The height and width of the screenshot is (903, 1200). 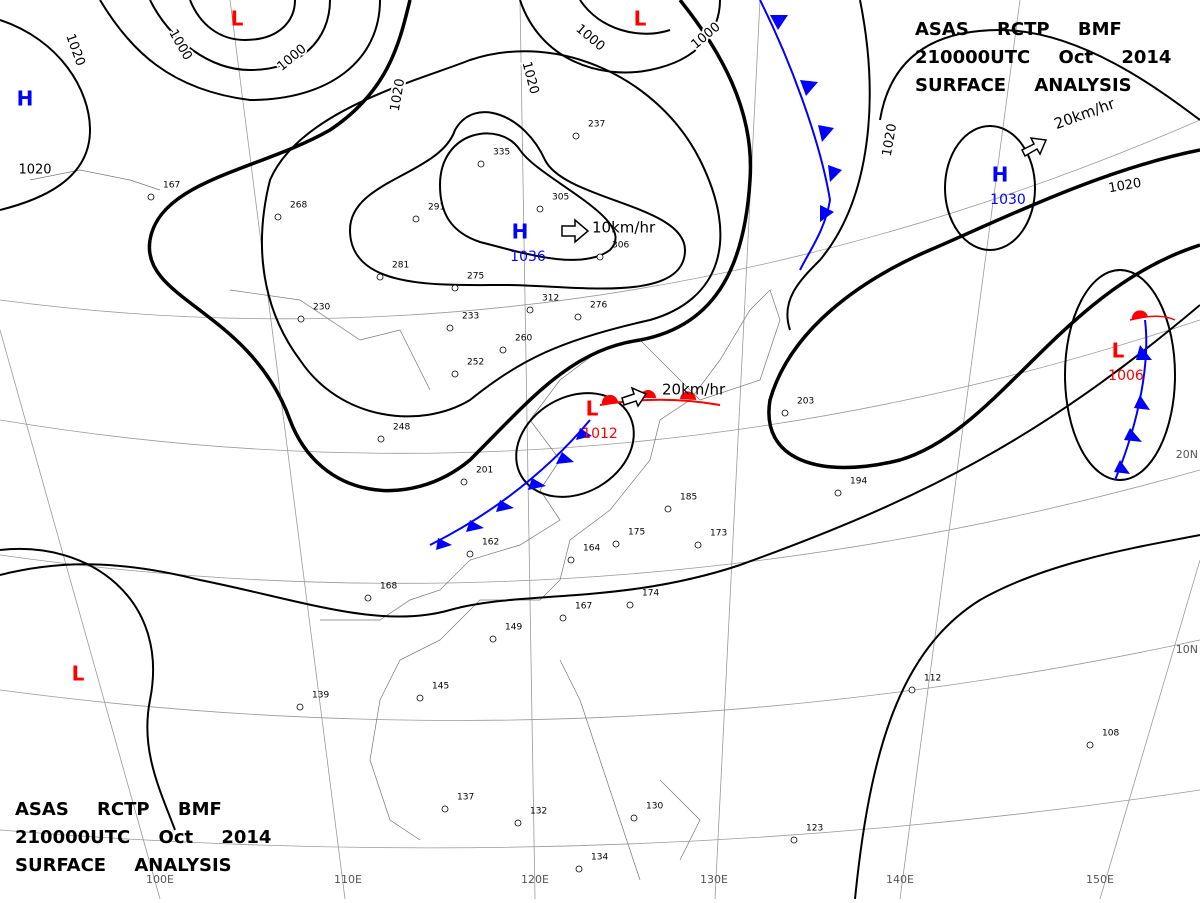 I want to click on station-pressure: 174, so click(x=650, y=594).